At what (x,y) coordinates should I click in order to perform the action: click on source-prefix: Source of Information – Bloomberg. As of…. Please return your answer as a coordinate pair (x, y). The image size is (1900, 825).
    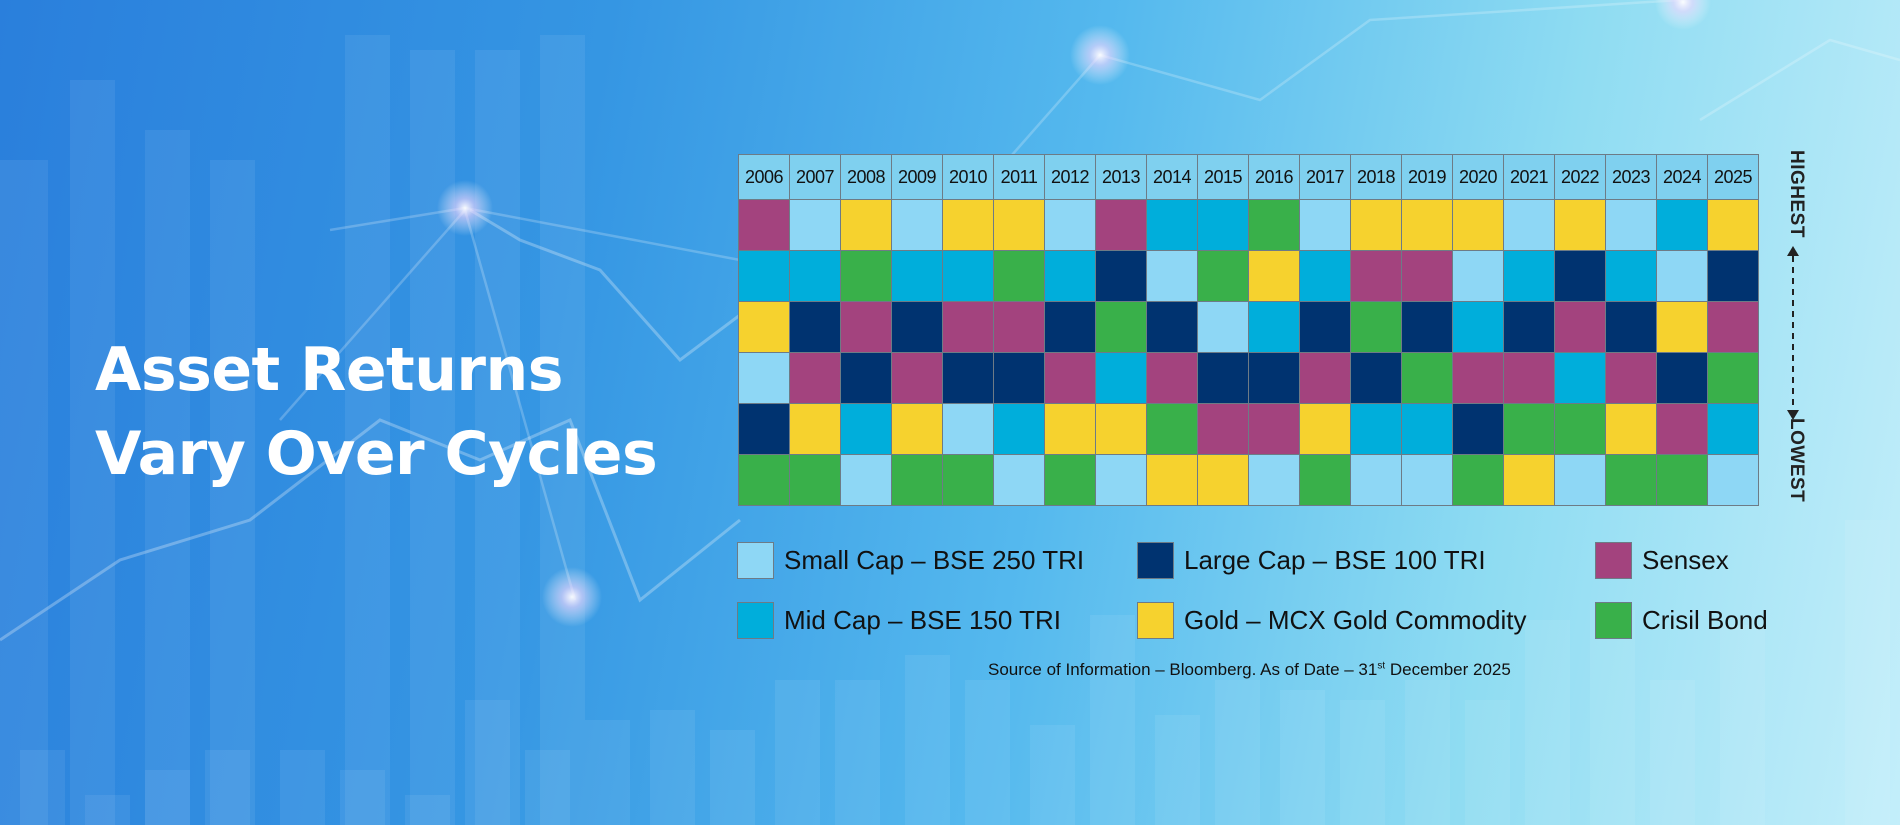
    Looking at the image, I should click on (1183, 669).